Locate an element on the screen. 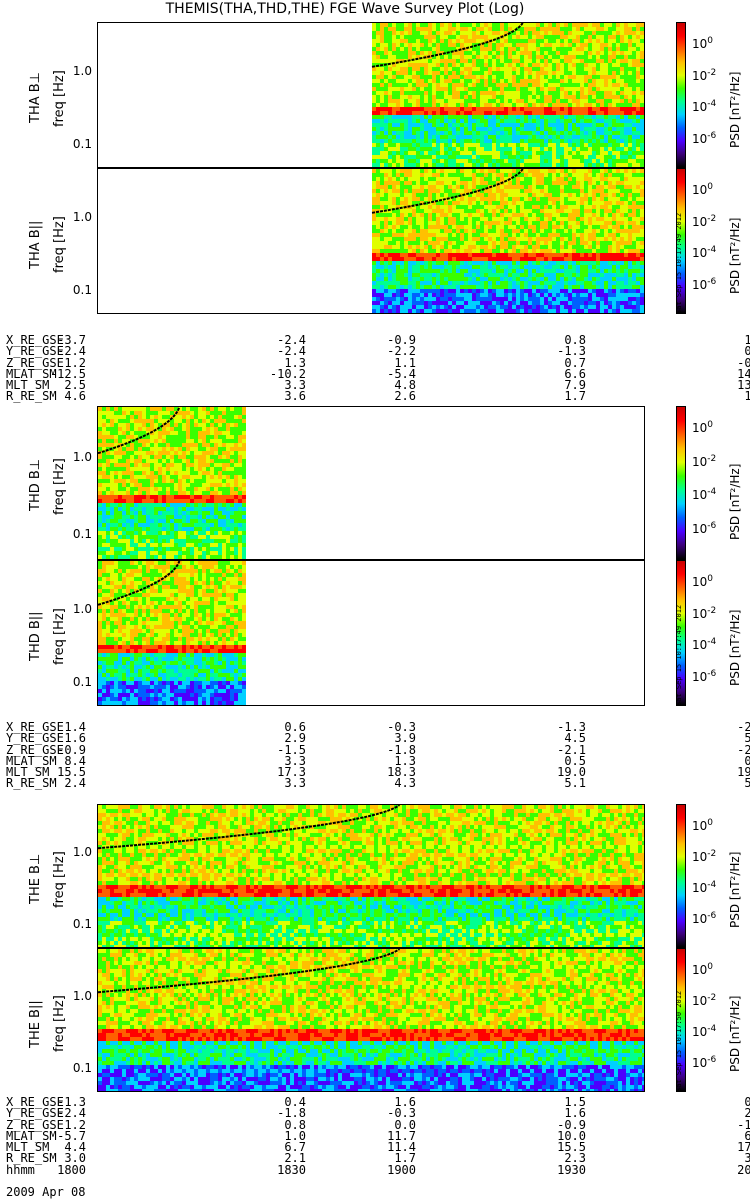  ephemeris-value: 8.4 is located at coordinates (75, 760).